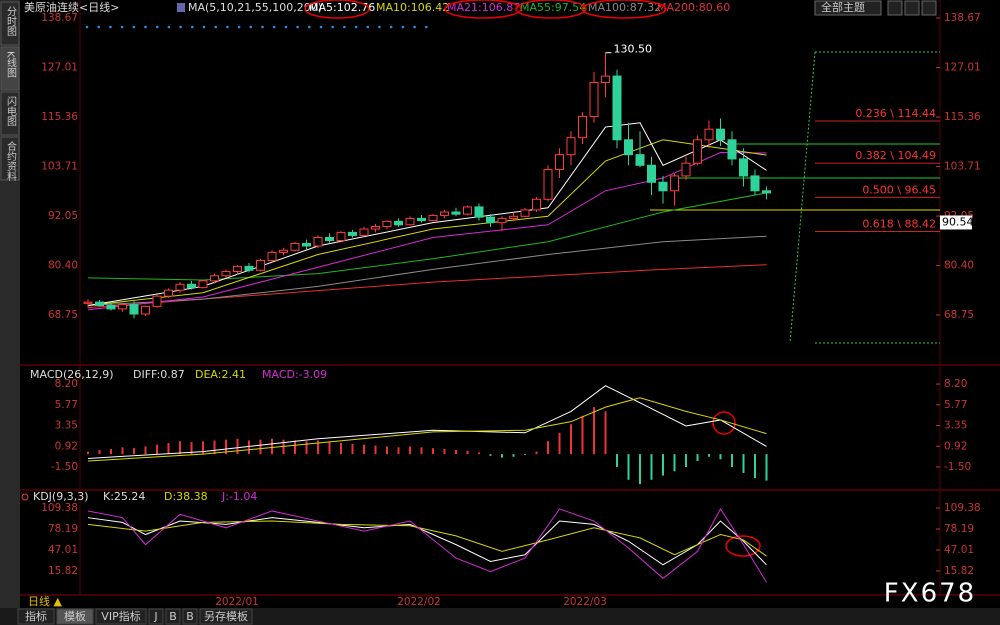 Image resolution: width=1000 pixels, height=625 pixels. I want to click on y-tick-label: 68.75, so click(63, 315).